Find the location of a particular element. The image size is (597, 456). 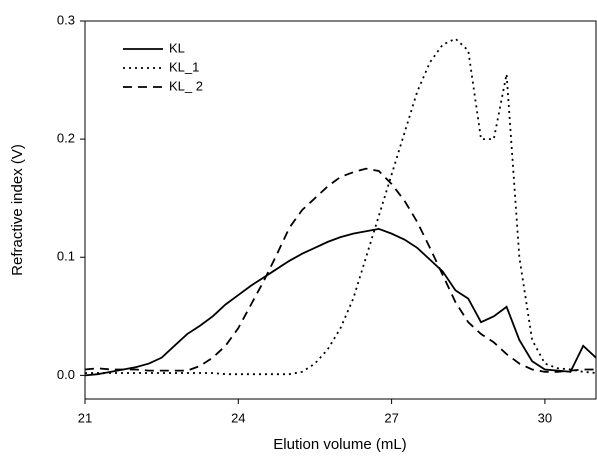

y-tick-label: 0.3 is located at coordinates (66, 19).